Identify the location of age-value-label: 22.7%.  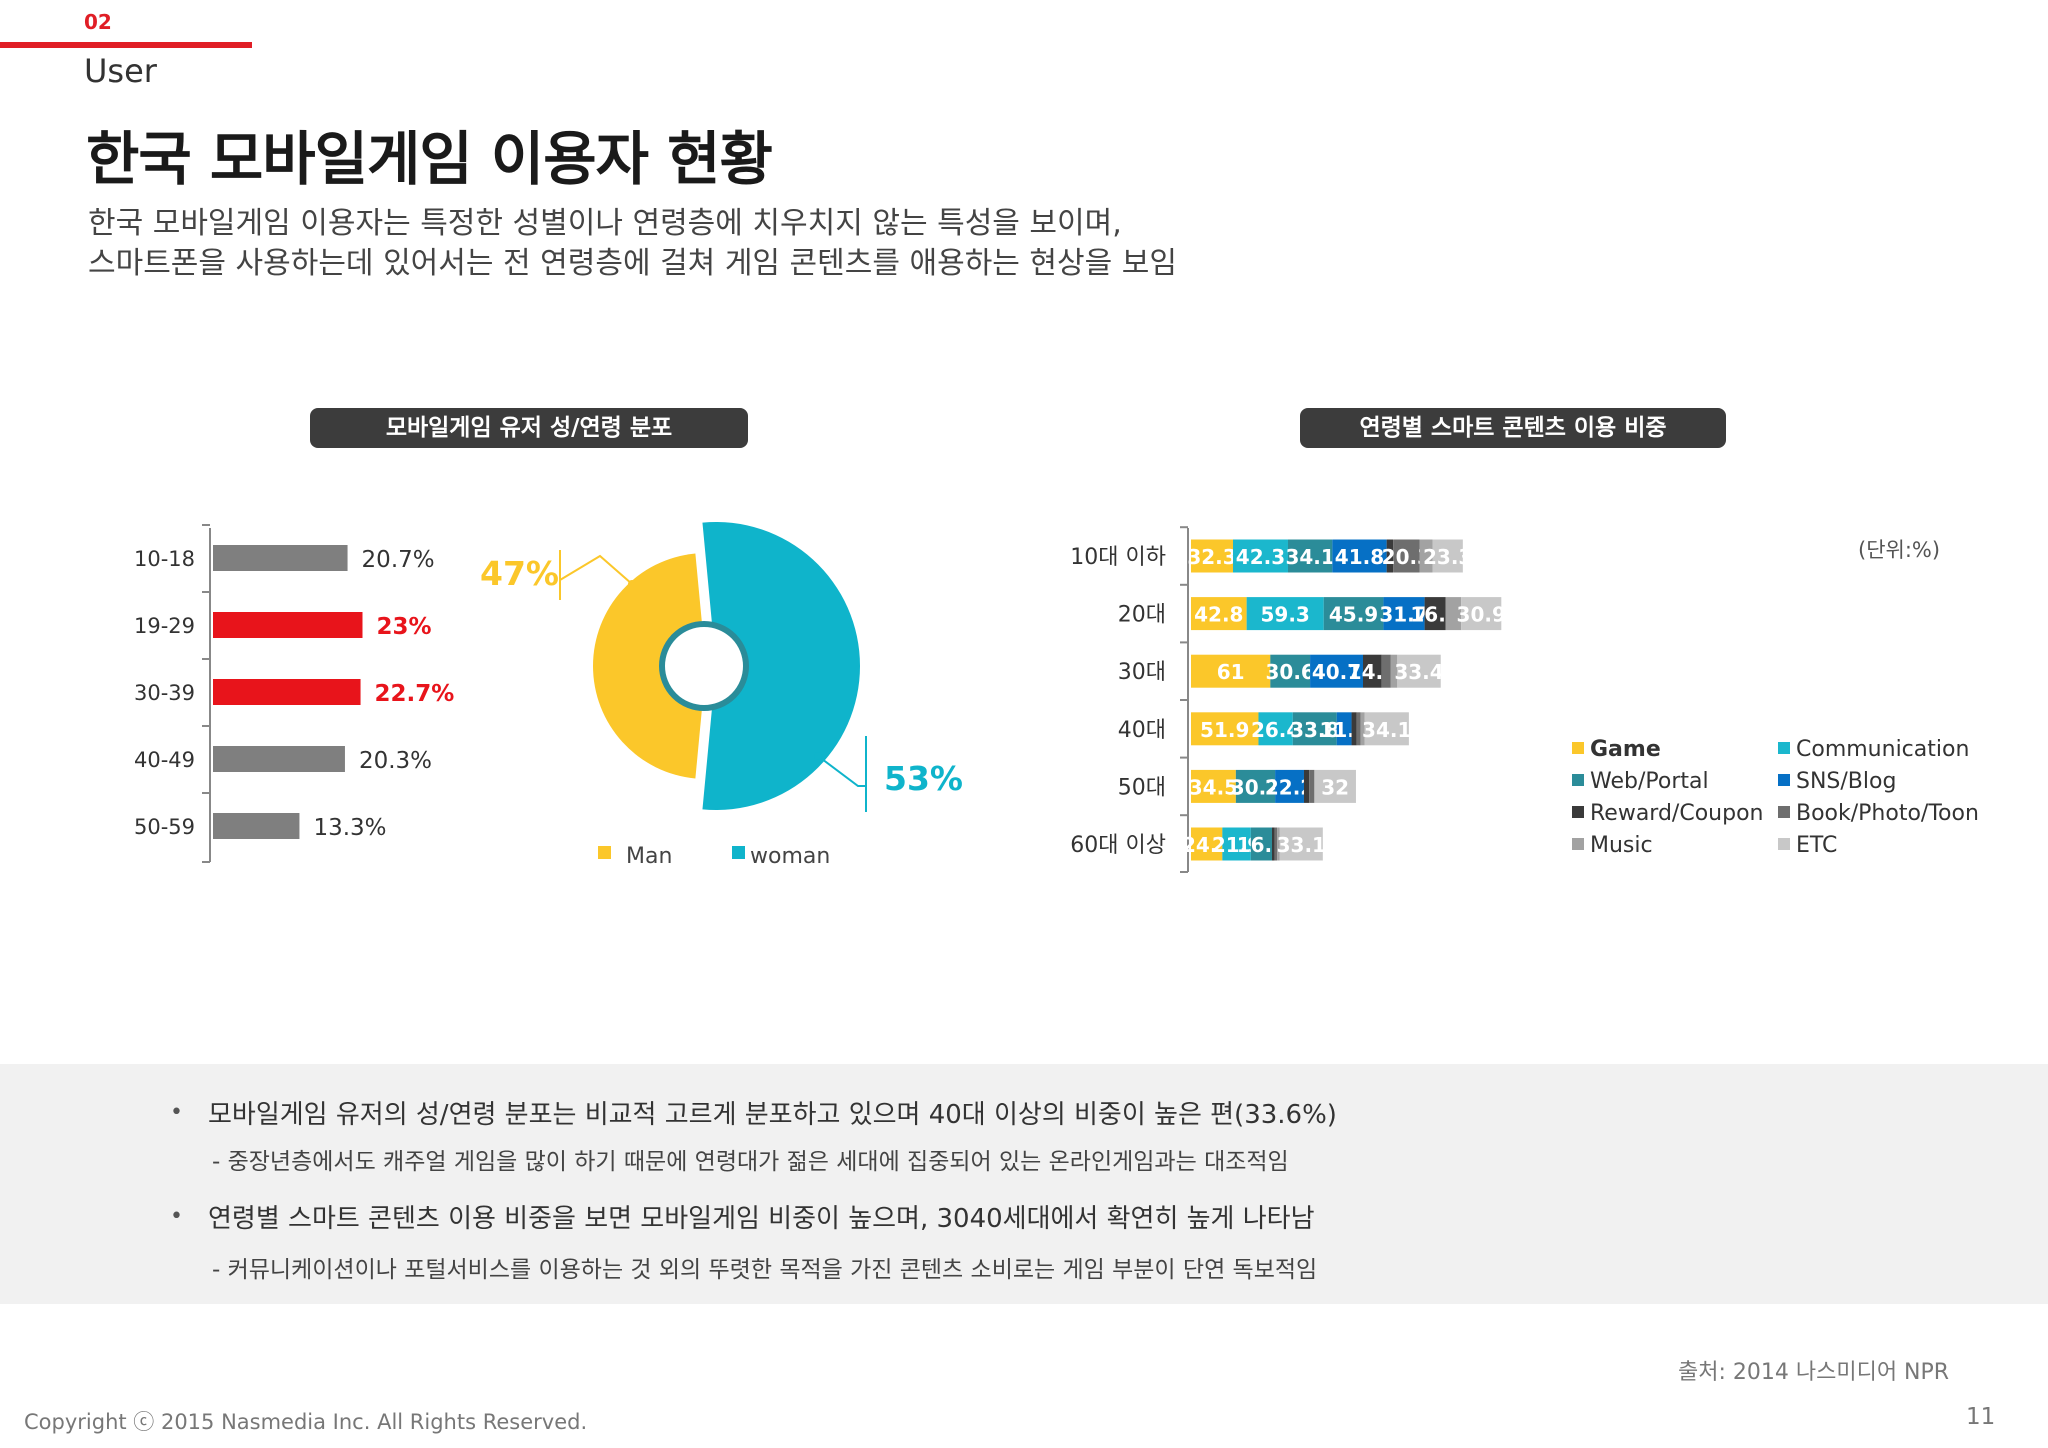
(415, 694).